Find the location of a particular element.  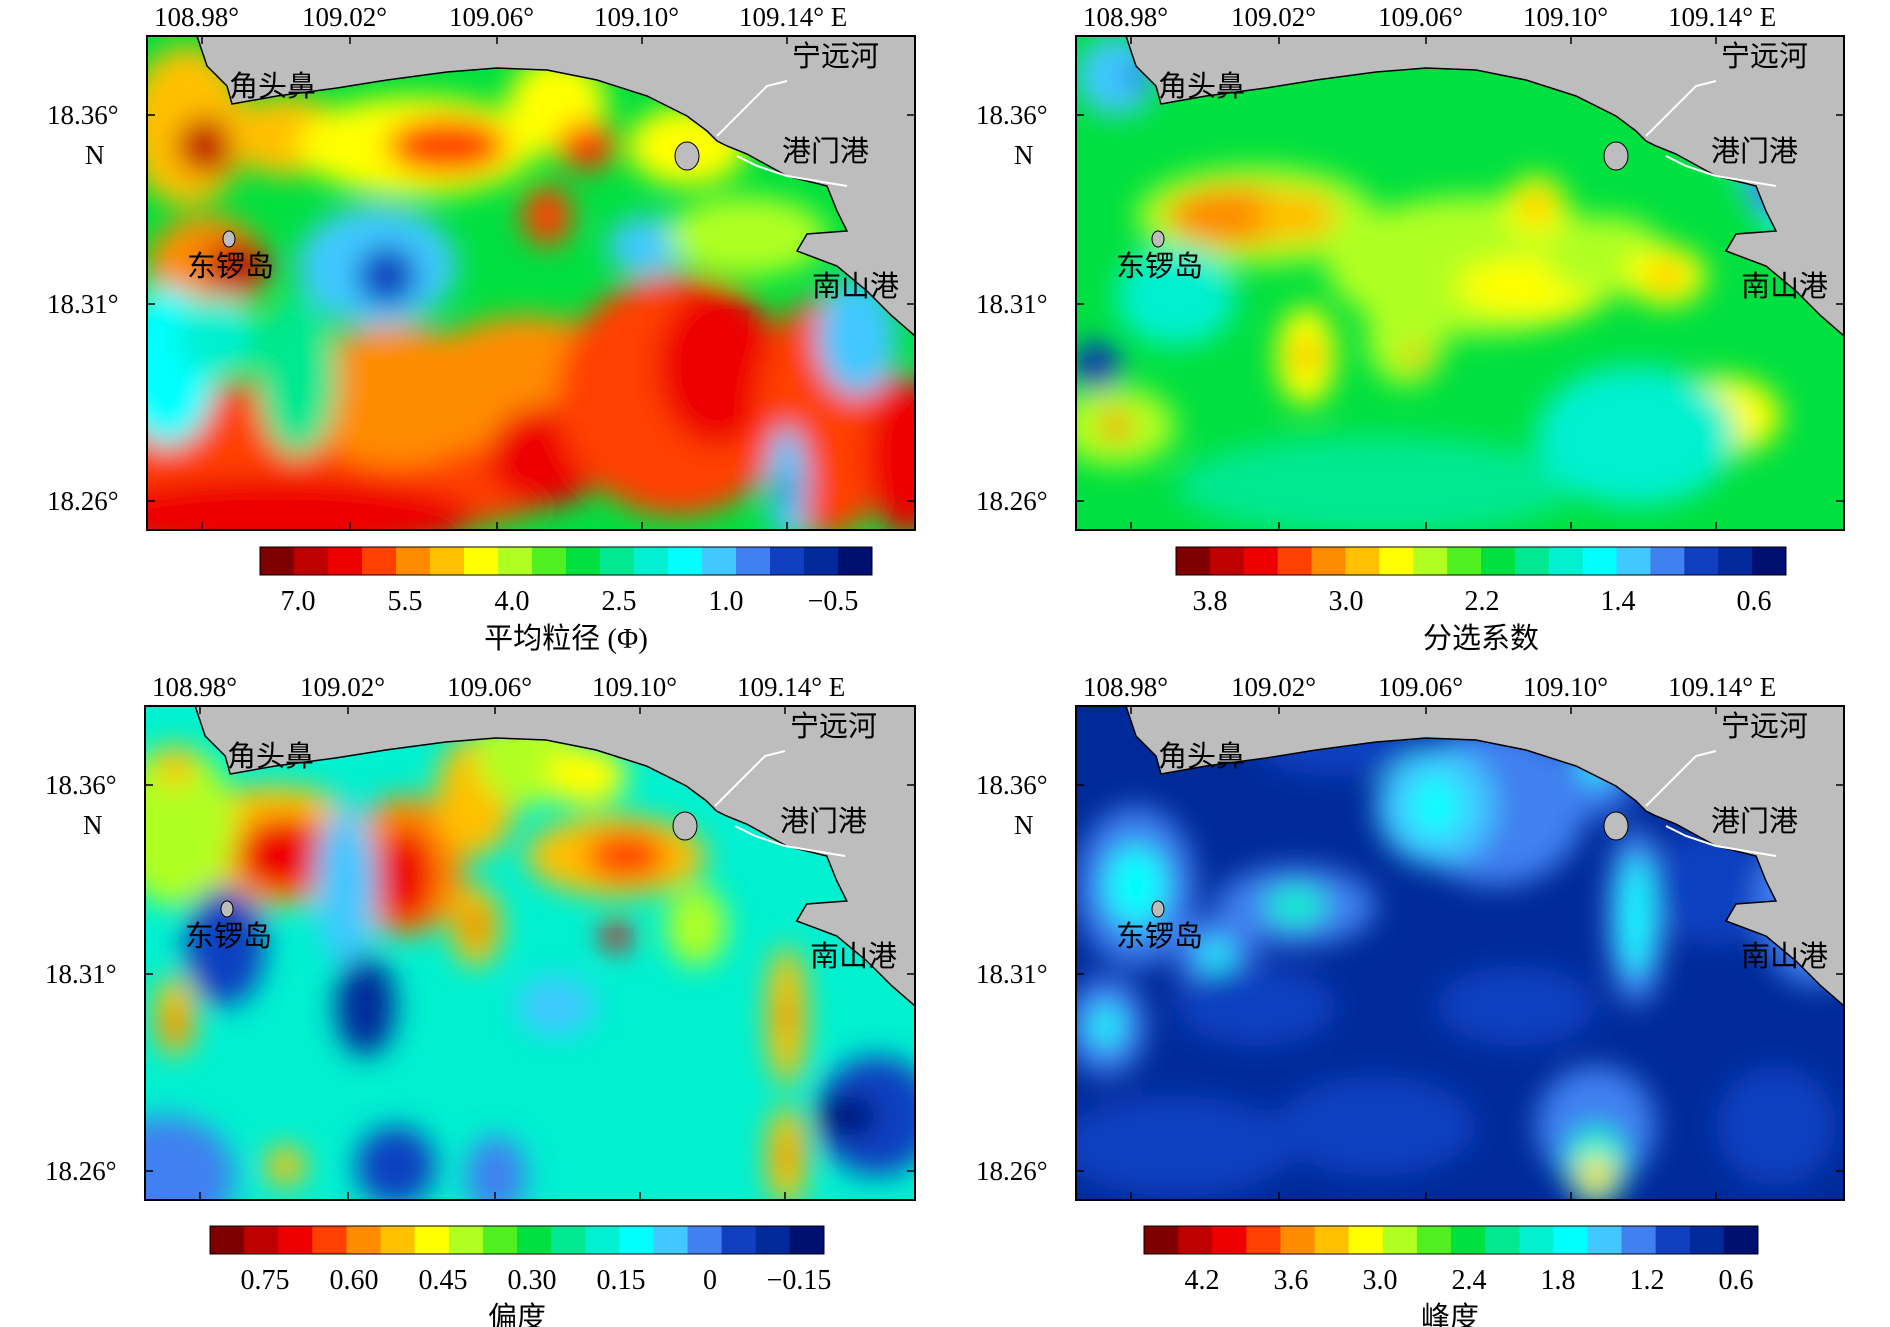

colorbar-title: 峰度 is located at coordinates (1450, 1314).